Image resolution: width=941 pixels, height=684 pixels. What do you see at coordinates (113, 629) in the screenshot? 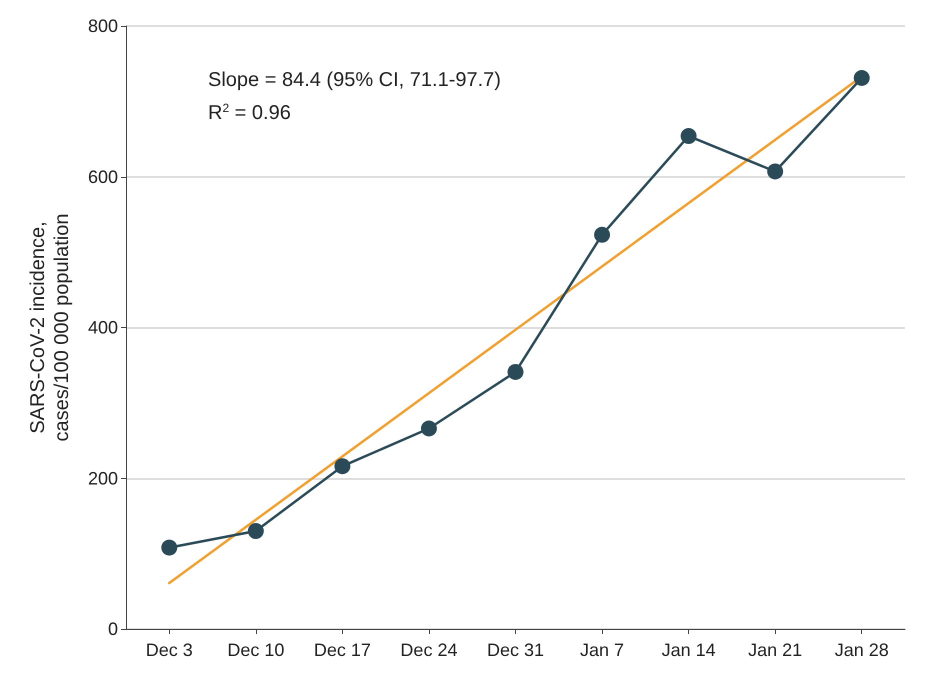
I see `y-tick-label: 0` at bounding box center [113, 629].